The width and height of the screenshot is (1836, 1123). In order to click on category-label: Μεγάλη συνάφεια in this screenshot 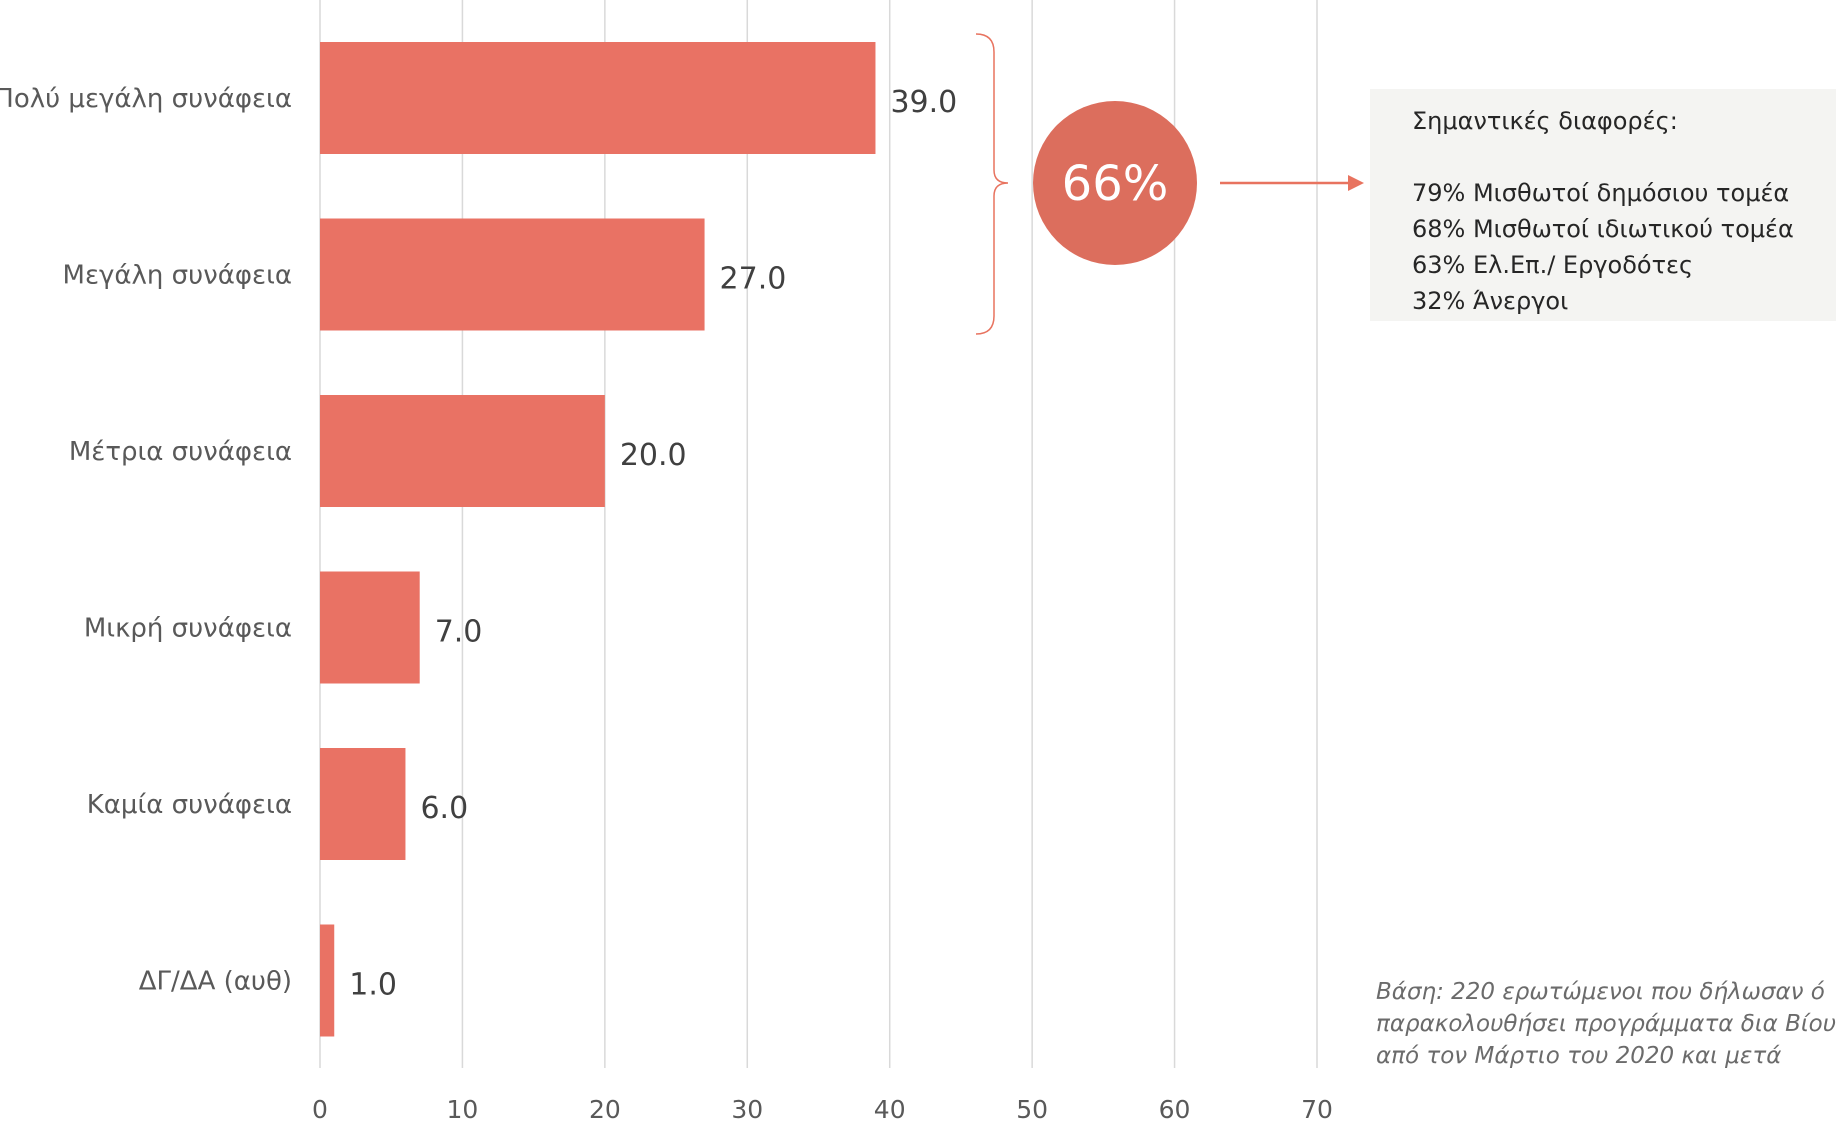, I will do `click(177, 276)`.